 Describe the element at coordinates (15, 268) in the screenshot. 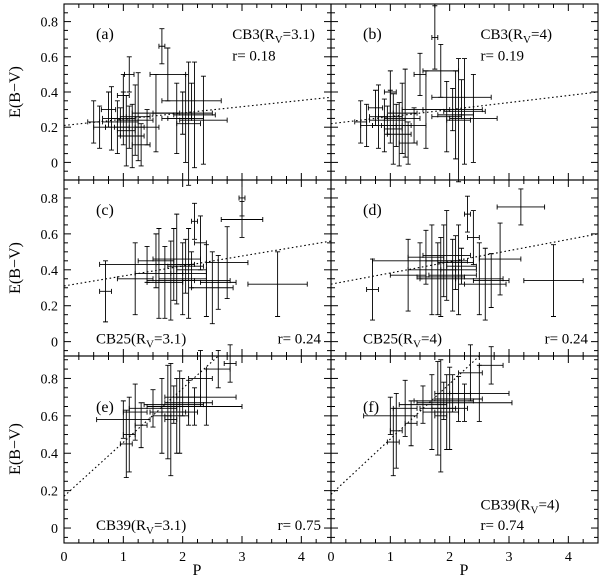

I see `y-axis-label: E(B−V)` at that location.